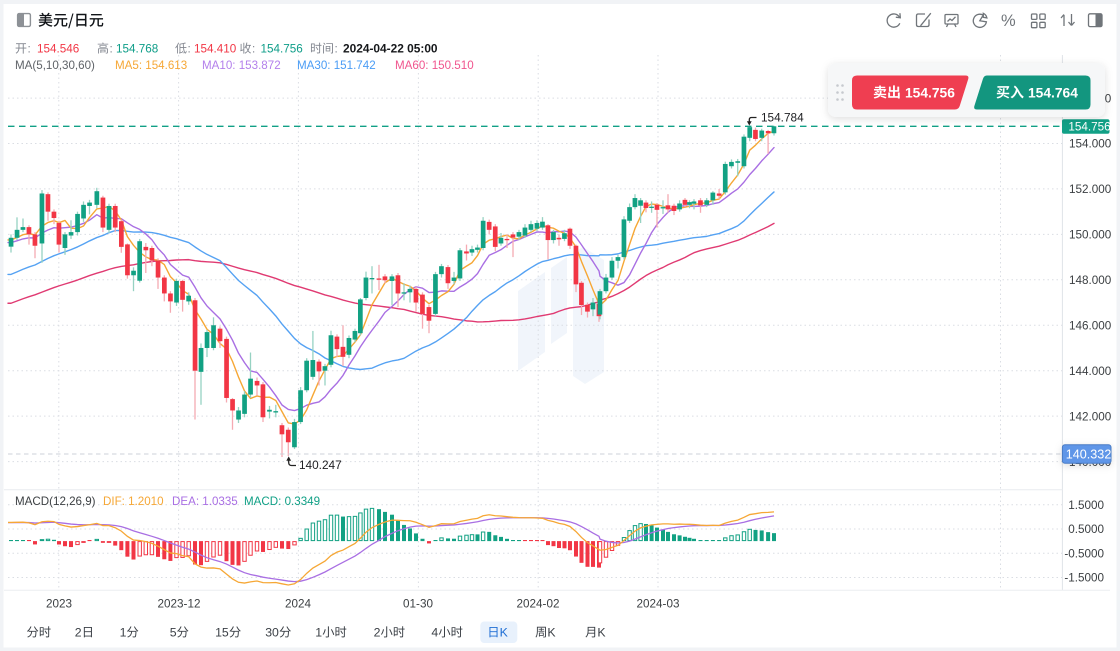  What do you see at coordinates (215, 49) in the screenshot?
I see `svg-text: 154.410` at bounding box center [215, 49].